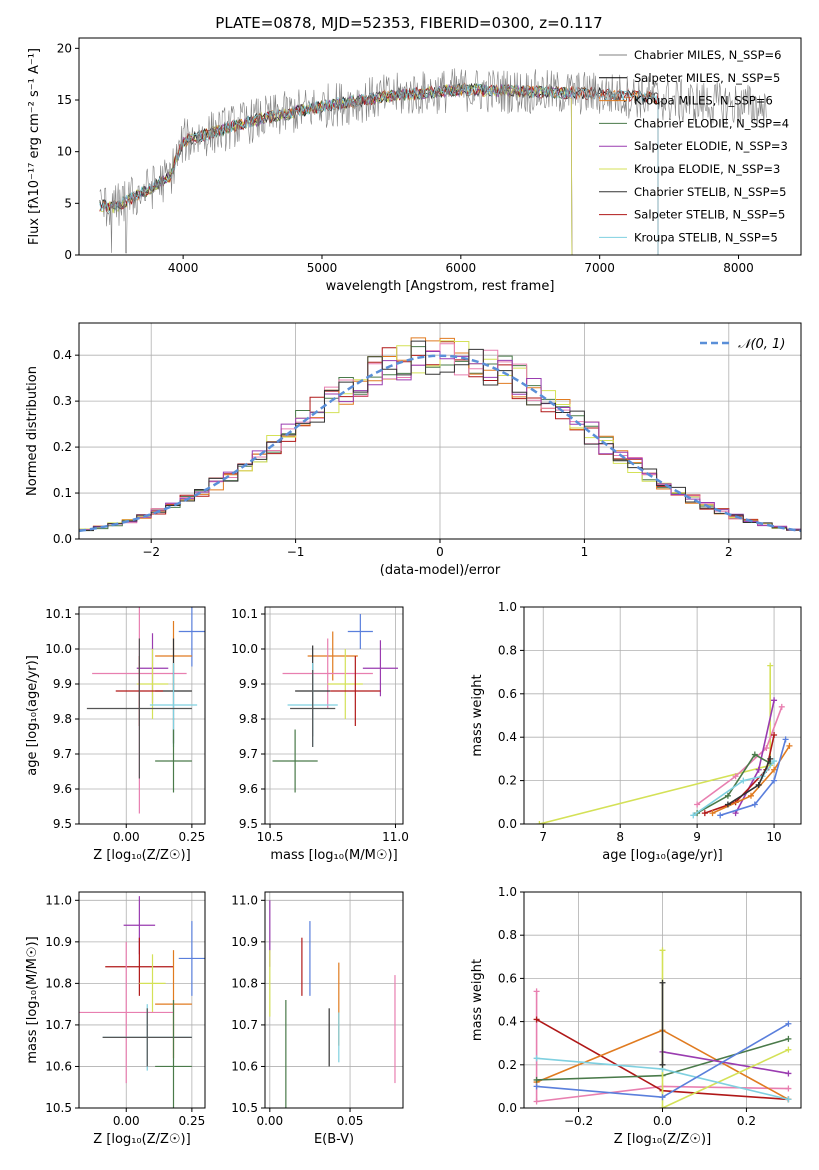  What do you see at coordinates (244, 942) in the screenshot?
I see `y-tick-label: 10.9` at bounding box center [244, 942].